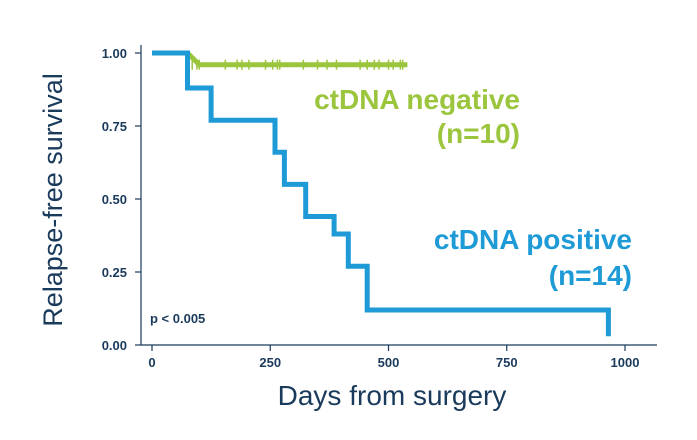  Describe the element at coordinates (114, 272) in the screenshot. I see `y-tick-label: 0.25` at that location.